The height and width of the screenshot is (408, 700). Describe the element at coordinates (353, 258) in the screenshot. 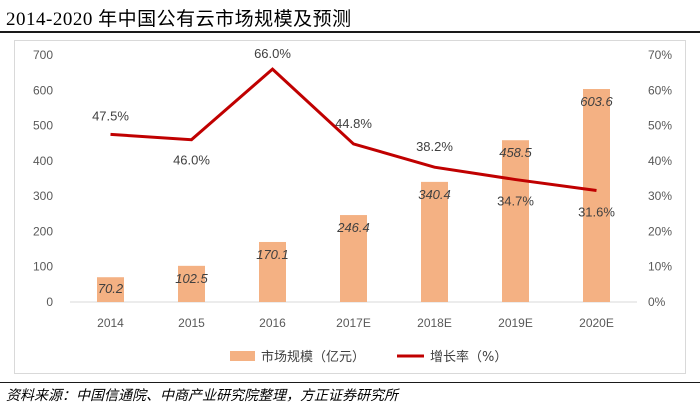

I see `bar-2017E` at that location.